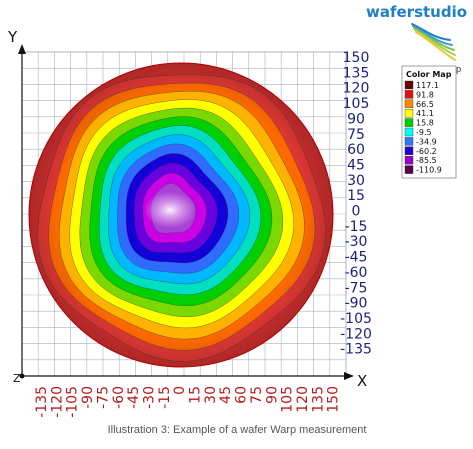 Image resolution: width=473 pixels, height=449 pixels. I want to click on x-tick-label: 105, so click(288, 399).